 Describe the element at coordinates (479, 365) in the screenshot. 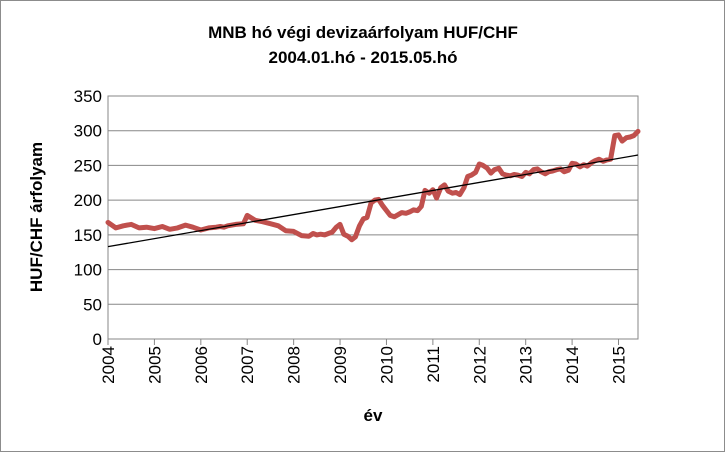

I see `x-tick-label: 2012` at that location.